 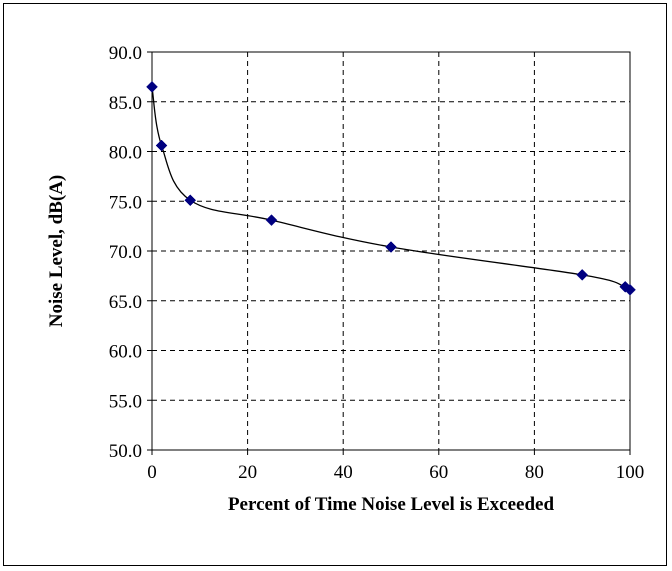 I want to click on x-tick-label: 40, so click(x=343, y=472).